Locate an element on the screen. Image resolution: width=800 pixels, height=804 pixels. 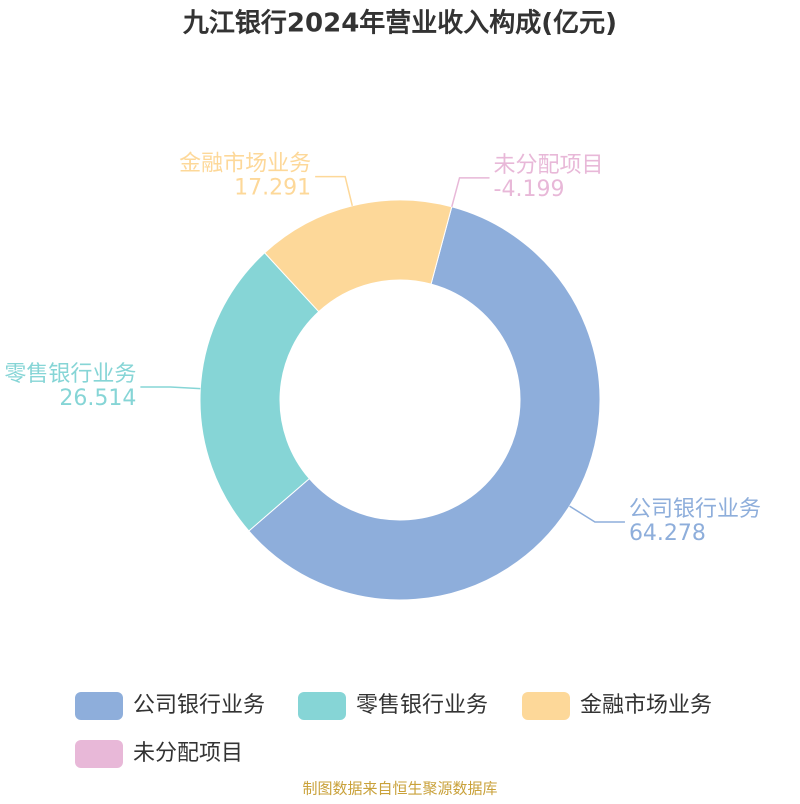
slice-label: 金融市场业务 is located at coordinates (245, 164).